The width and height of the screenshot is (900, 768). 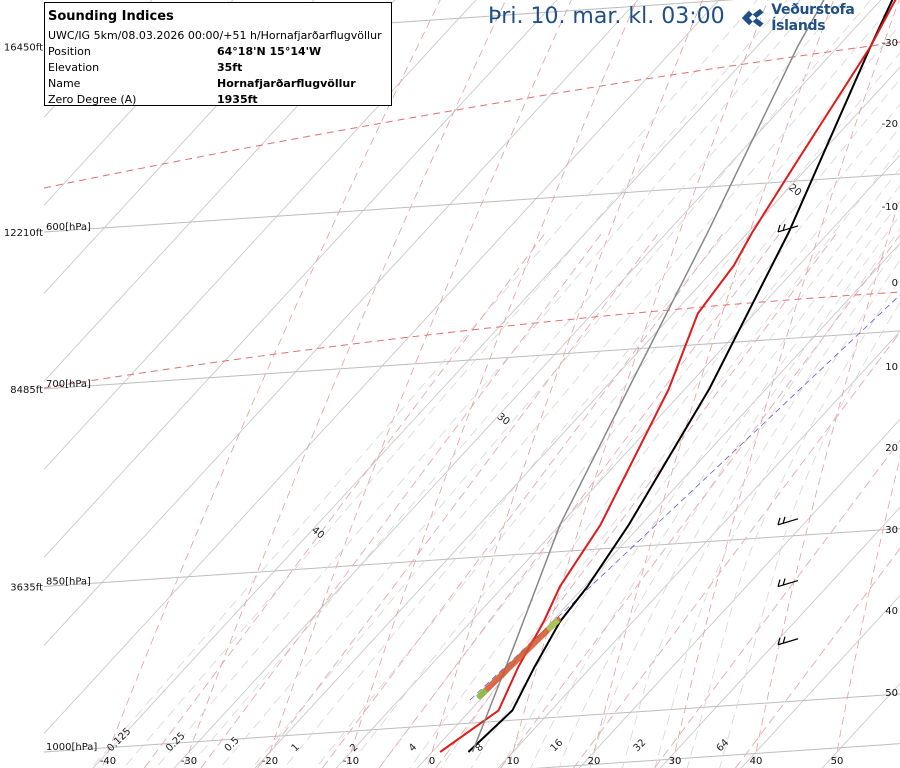 What do you see at coordinates (675, 761) in the screenshot?
I see `temperature-tick-label: 30` at bounding box center [675, 761].